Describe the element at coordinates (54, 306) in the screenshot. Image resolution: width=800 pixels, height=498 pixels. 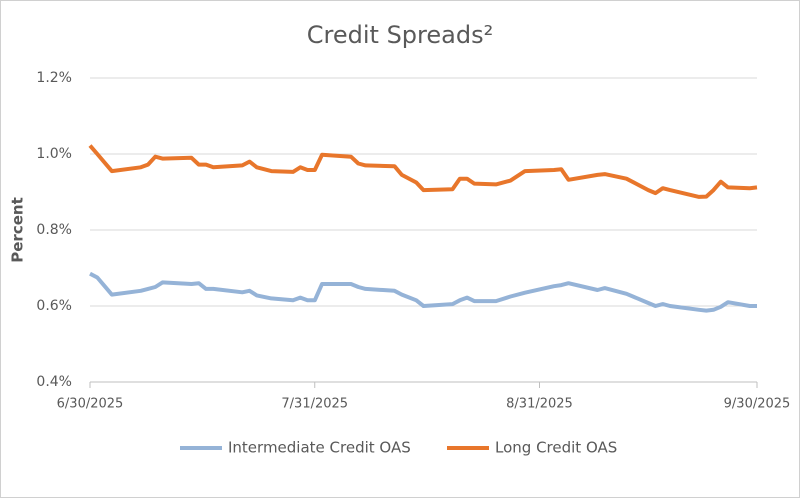
I see `y-tick-label: 0.6%` at that location.